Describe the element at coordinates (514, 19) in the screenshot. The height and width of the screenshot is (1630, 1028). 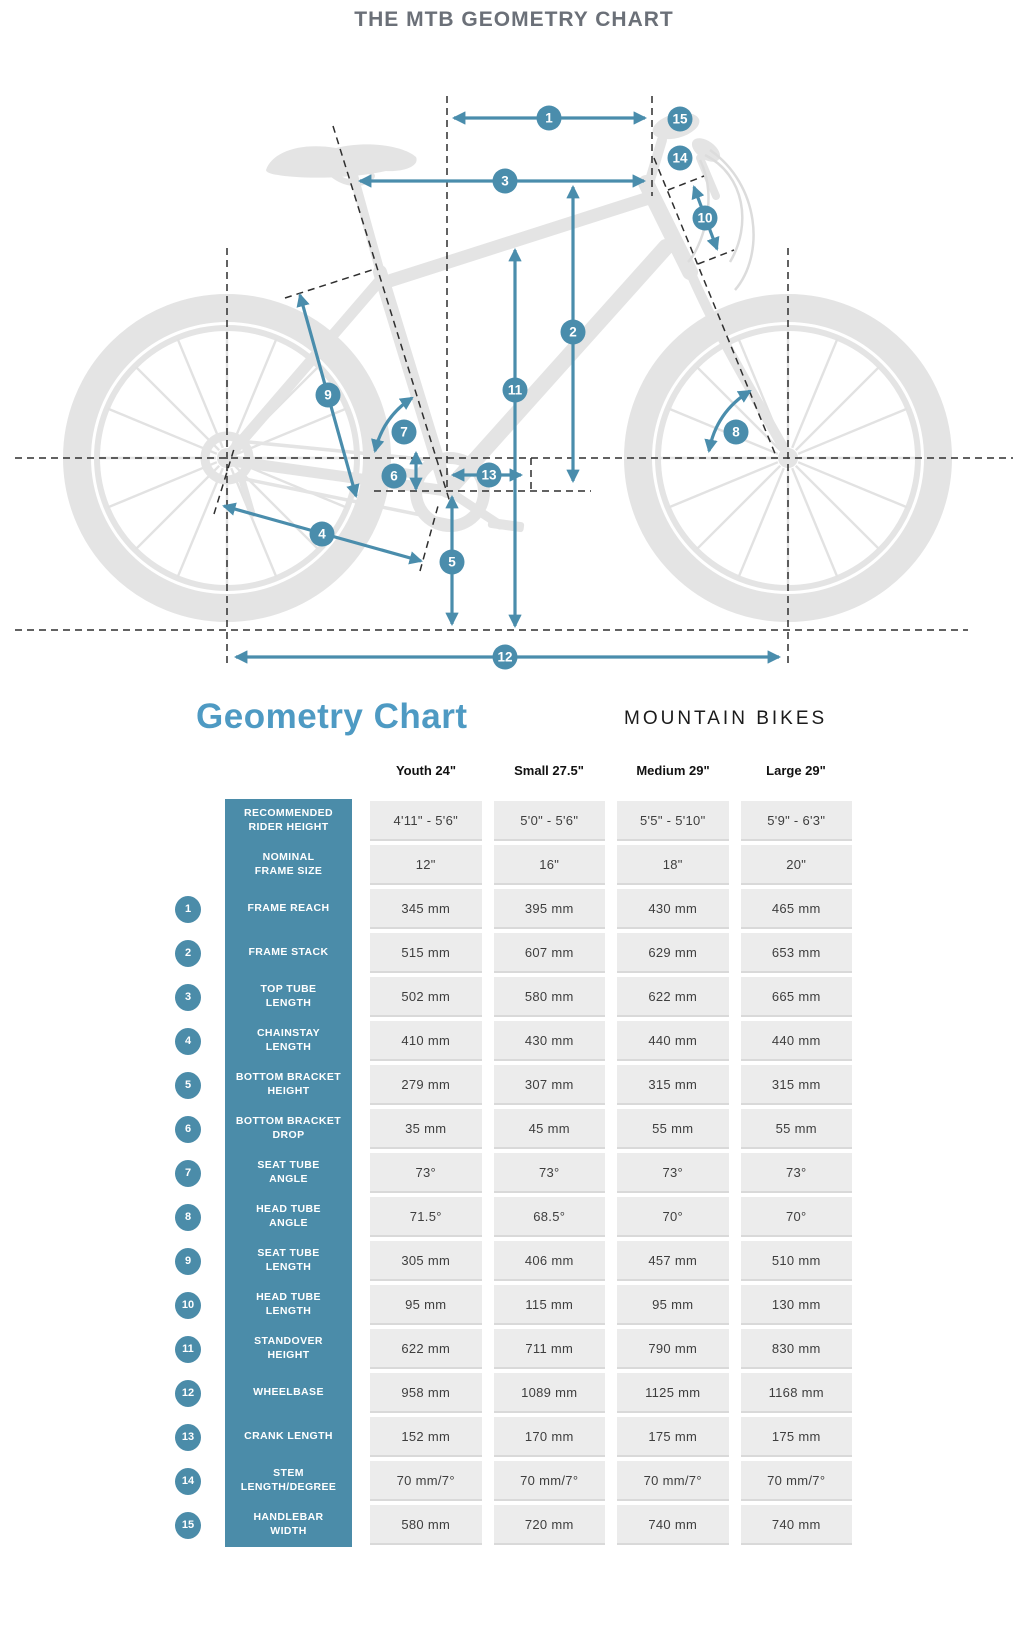
I see `page-title: THE MTB GEOMETRY CHART` at that location.